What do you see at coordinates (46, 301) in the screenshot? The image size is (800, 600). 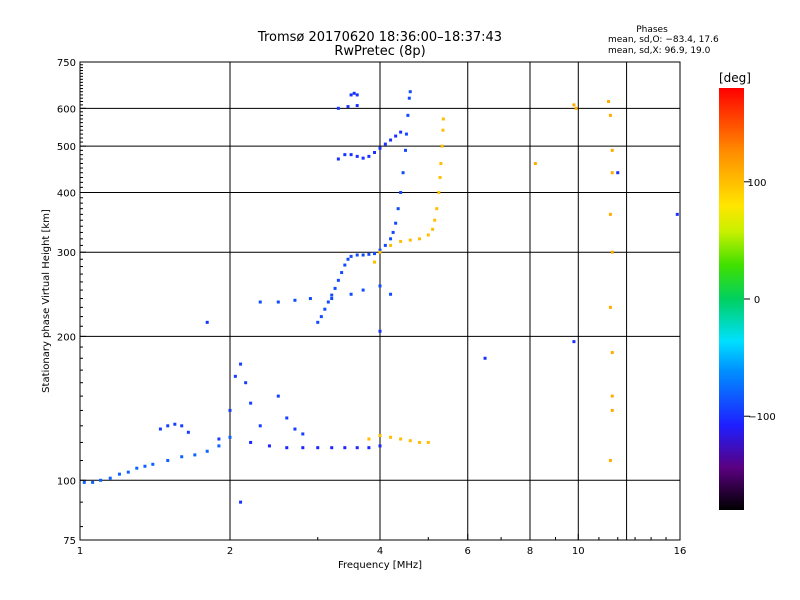 I see `y-axis-label: Stationary phase Virtual Height [km]` at bounding box center [46, 301].